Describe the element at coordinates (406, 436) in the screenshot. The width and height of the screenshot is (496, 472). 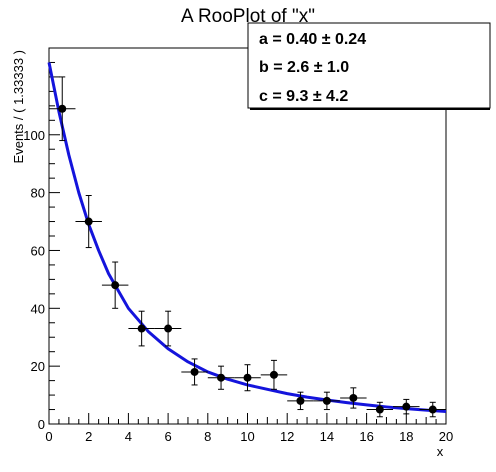
I see `x-tick-label: 18` at that location.